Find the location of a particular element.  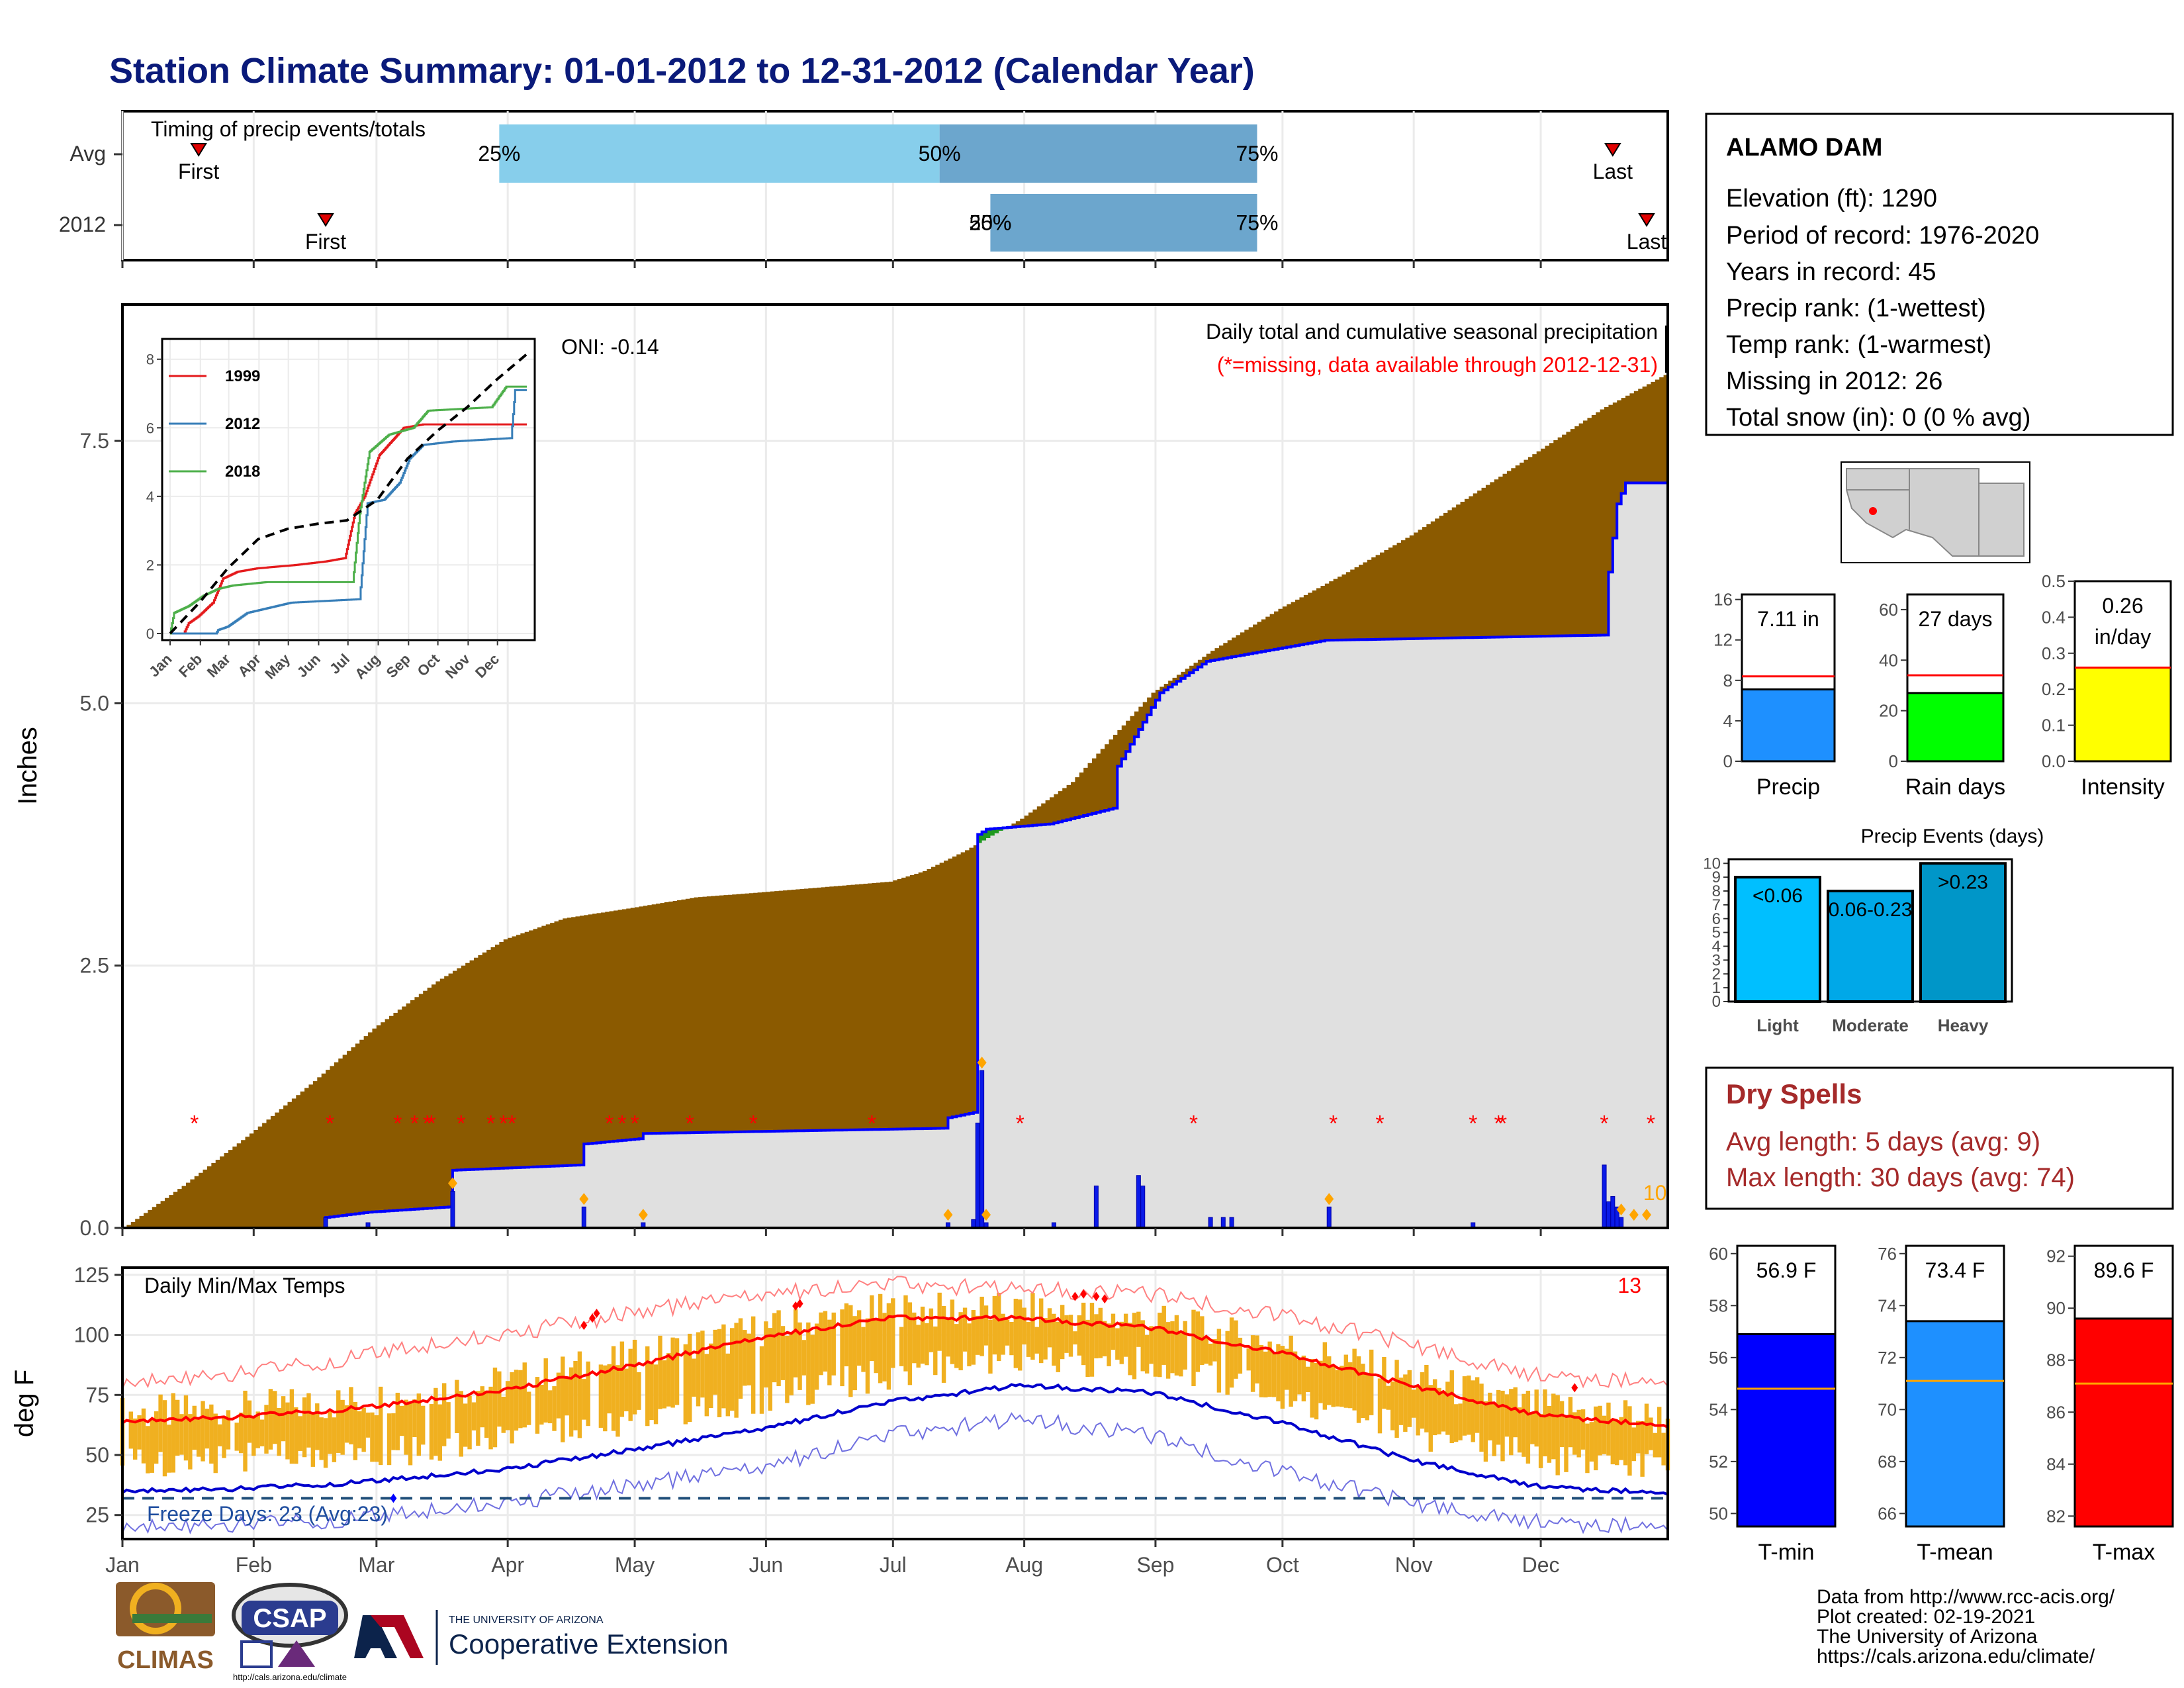

station-line-temp-rank: Temp rank: (1-warmest) is located at coordinates (1858, 345).